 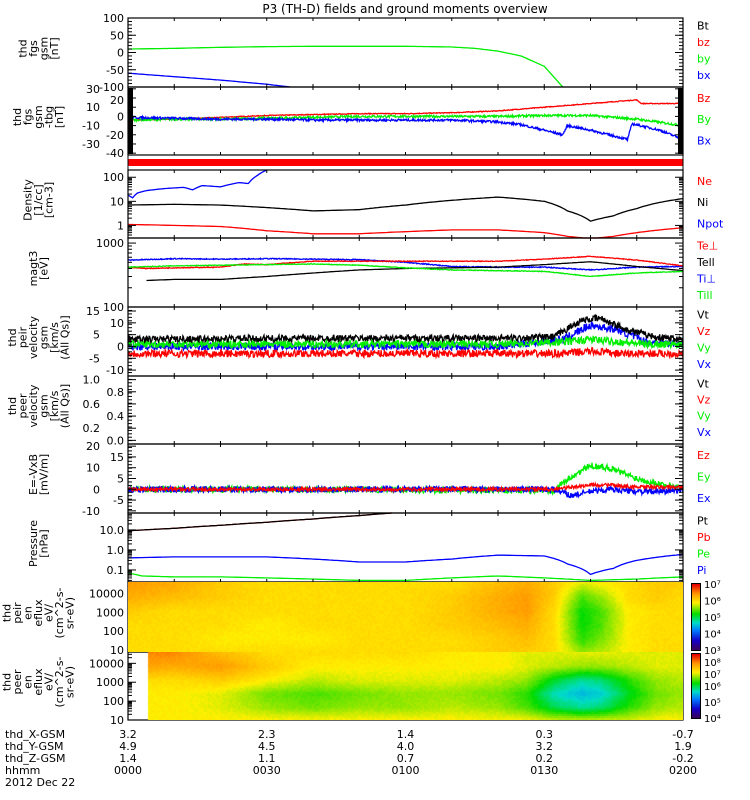 I want to click on series-By, so click(x=405, y=120).